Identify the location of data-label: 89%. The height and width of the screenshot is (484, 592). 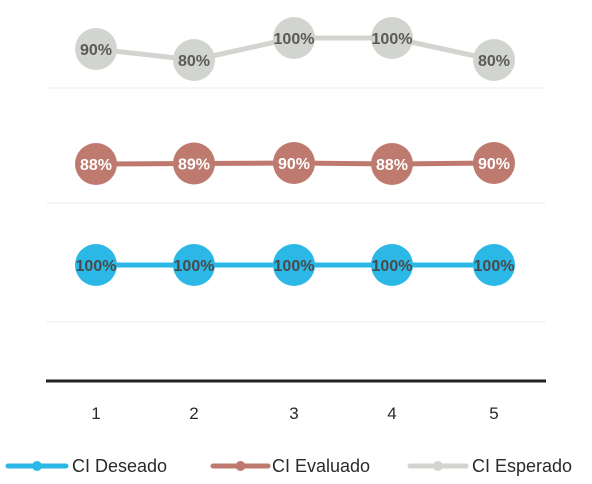
(194, 165).